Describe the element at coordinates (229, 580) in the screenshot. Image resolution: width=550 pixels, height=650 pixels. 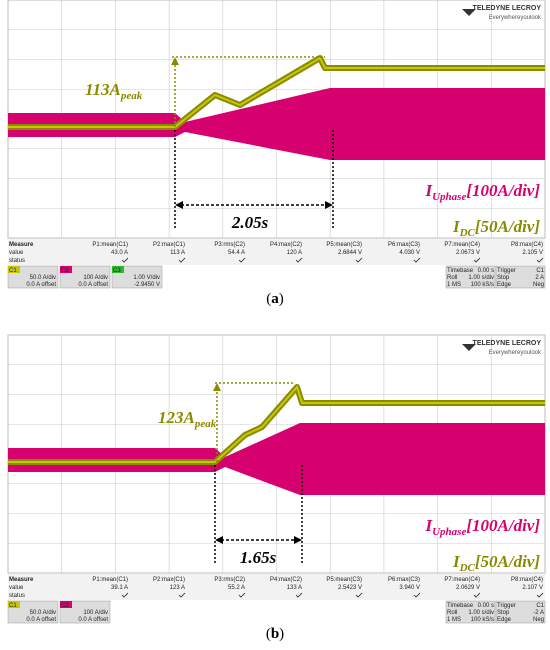
I see `measure-name: P3:rms(C2)` at that location.